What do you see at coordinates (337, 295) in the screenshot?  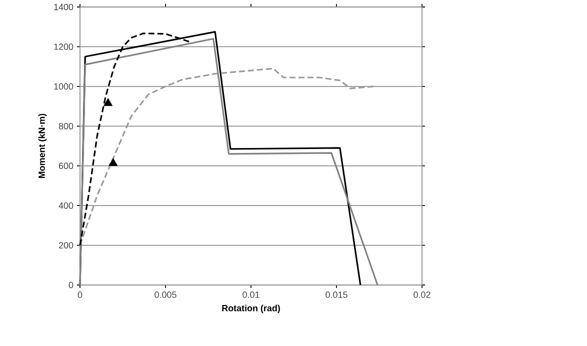 I see `x-tick-label: 0.015` at bounding box center [337, 295].